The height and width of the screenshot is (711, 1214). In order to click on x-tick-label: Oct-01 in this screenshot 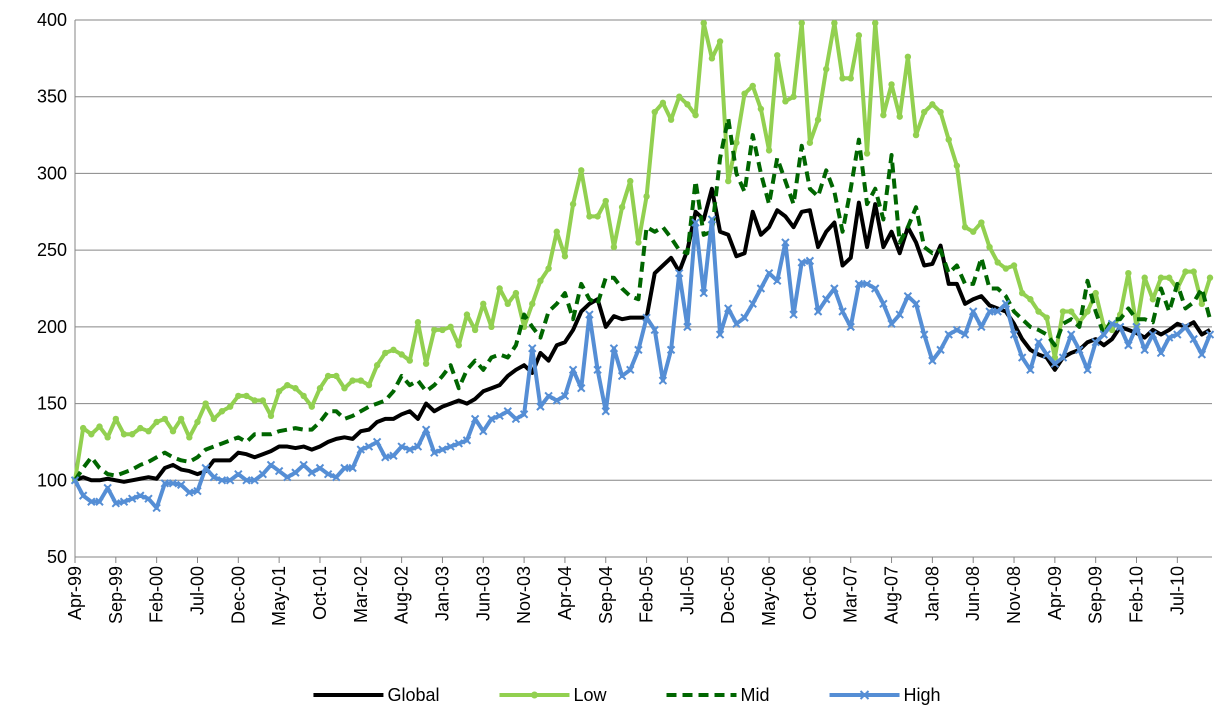, I will do `click(320, 593)`.